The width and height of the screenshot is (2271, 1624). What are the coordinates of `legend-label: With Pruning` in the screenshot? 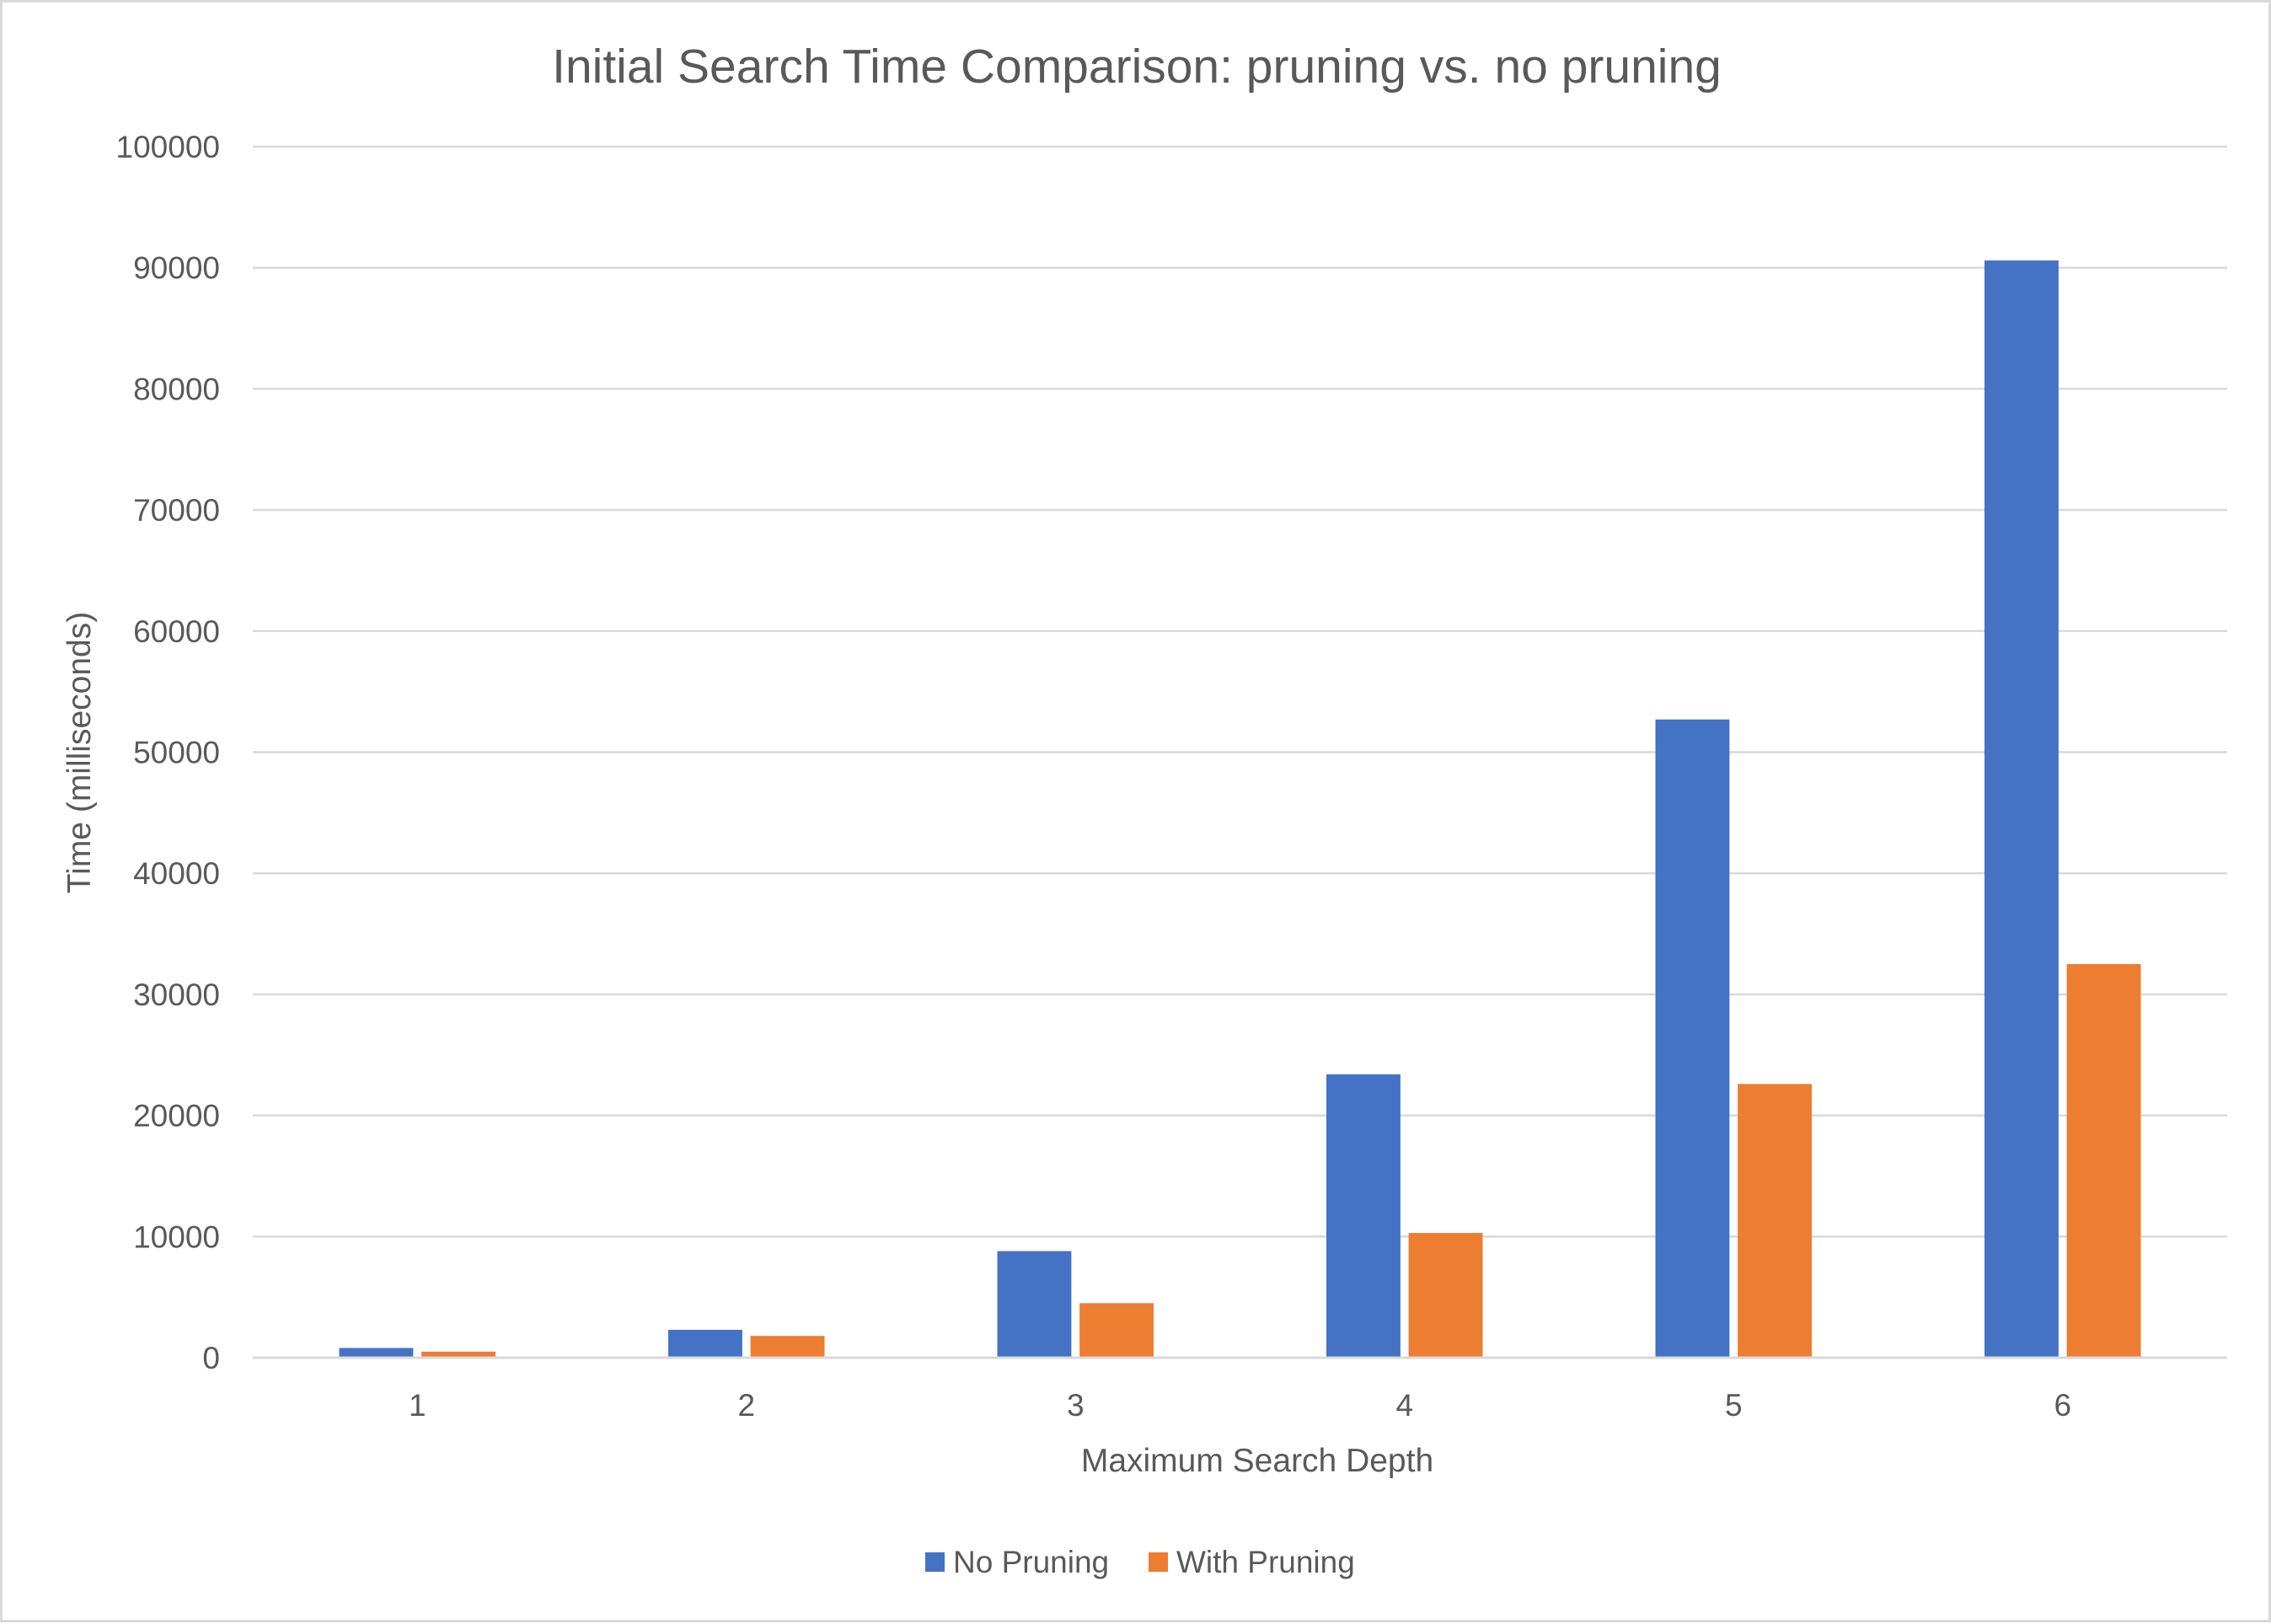 It's located at (1266, 1562).